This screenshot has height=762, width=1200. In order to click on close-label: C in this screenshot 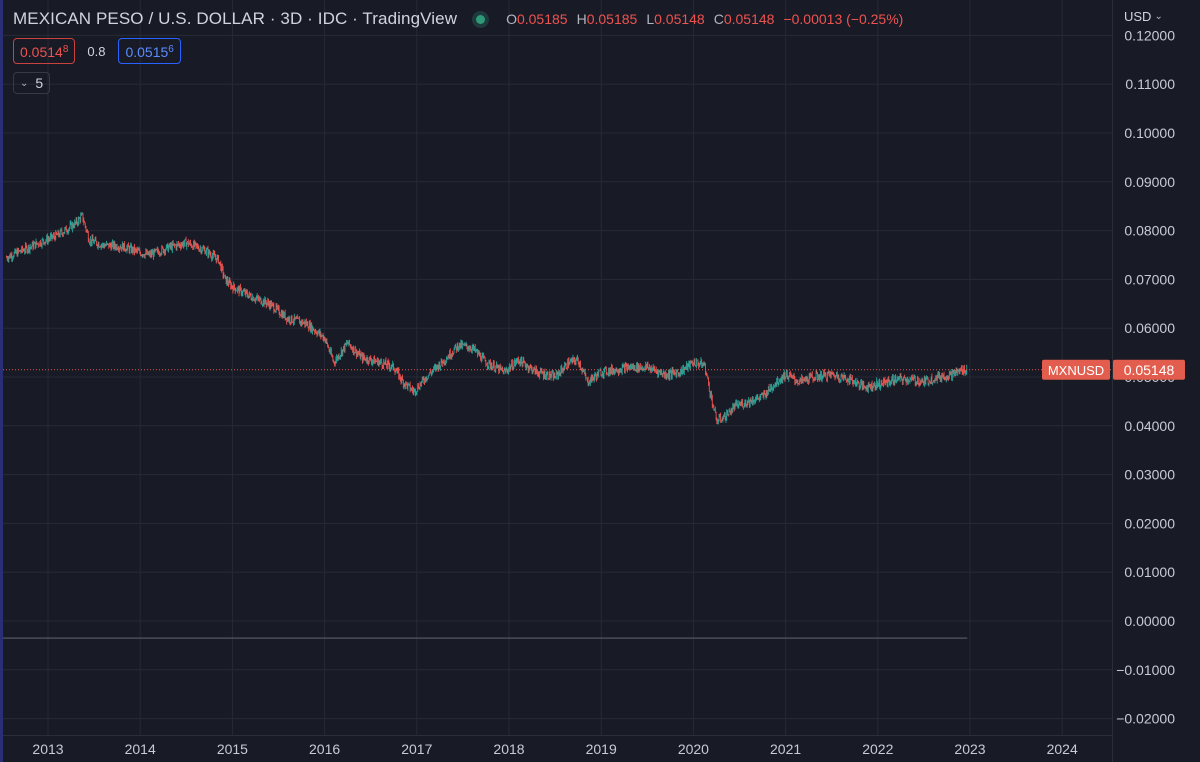, I will do `click(718, 19)`.